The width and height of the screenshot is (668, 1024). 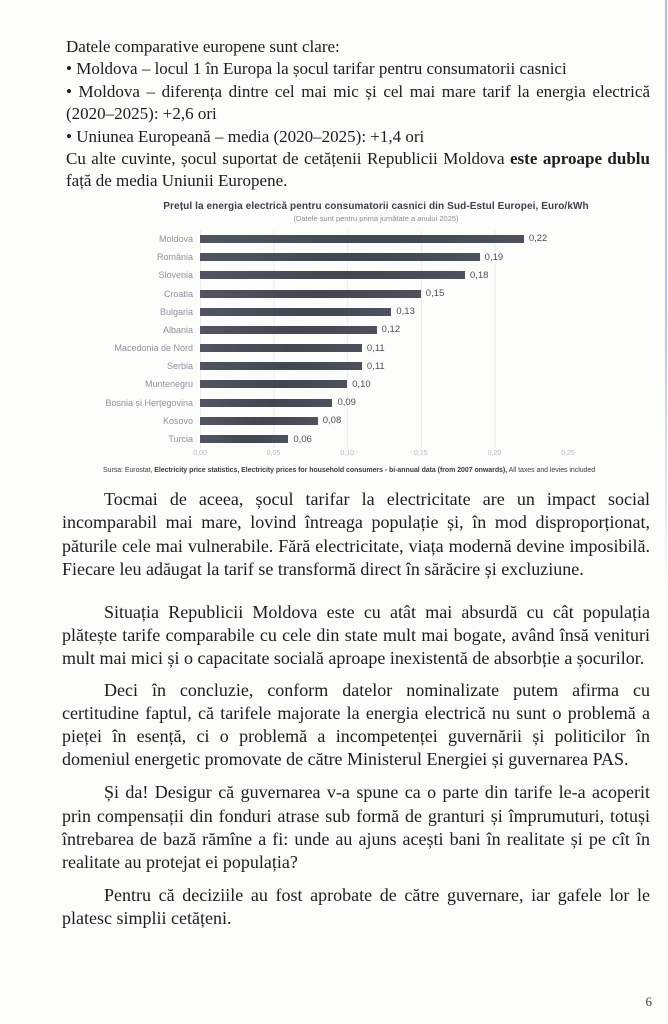 What do you see at coordinates (384, 454) in the screenshot?
I see `chart-x-axis: 0,00 0,05 0,10 0,15 0,20 0,25` at bounding box center [384, 454].